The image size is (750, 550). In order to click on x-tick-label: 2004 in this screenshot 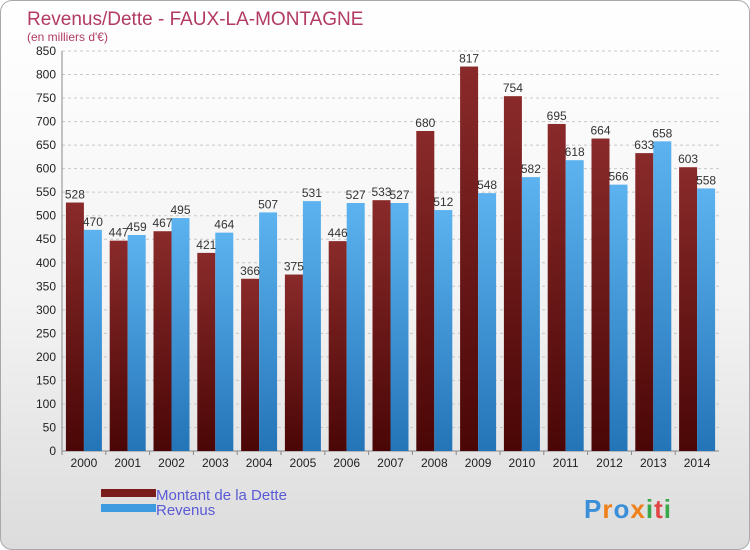, I will do `click(259, 463)`.